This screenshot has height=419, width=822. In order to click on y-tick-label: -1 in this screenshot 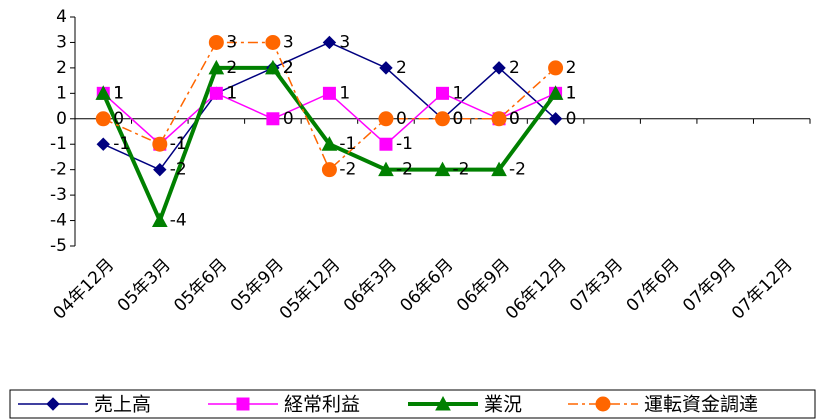, I will do `click(58, 144)`.